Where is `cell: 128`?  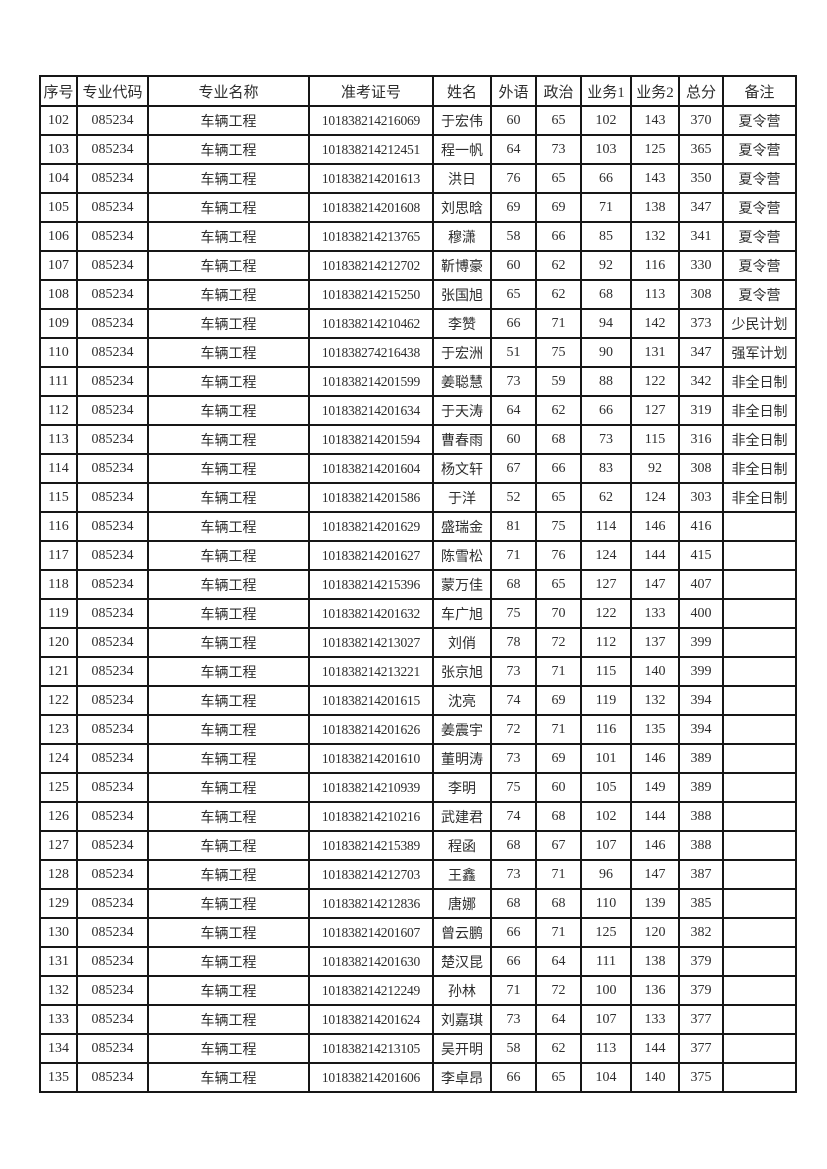
cell: 128 is located at coordinates (58, 874).